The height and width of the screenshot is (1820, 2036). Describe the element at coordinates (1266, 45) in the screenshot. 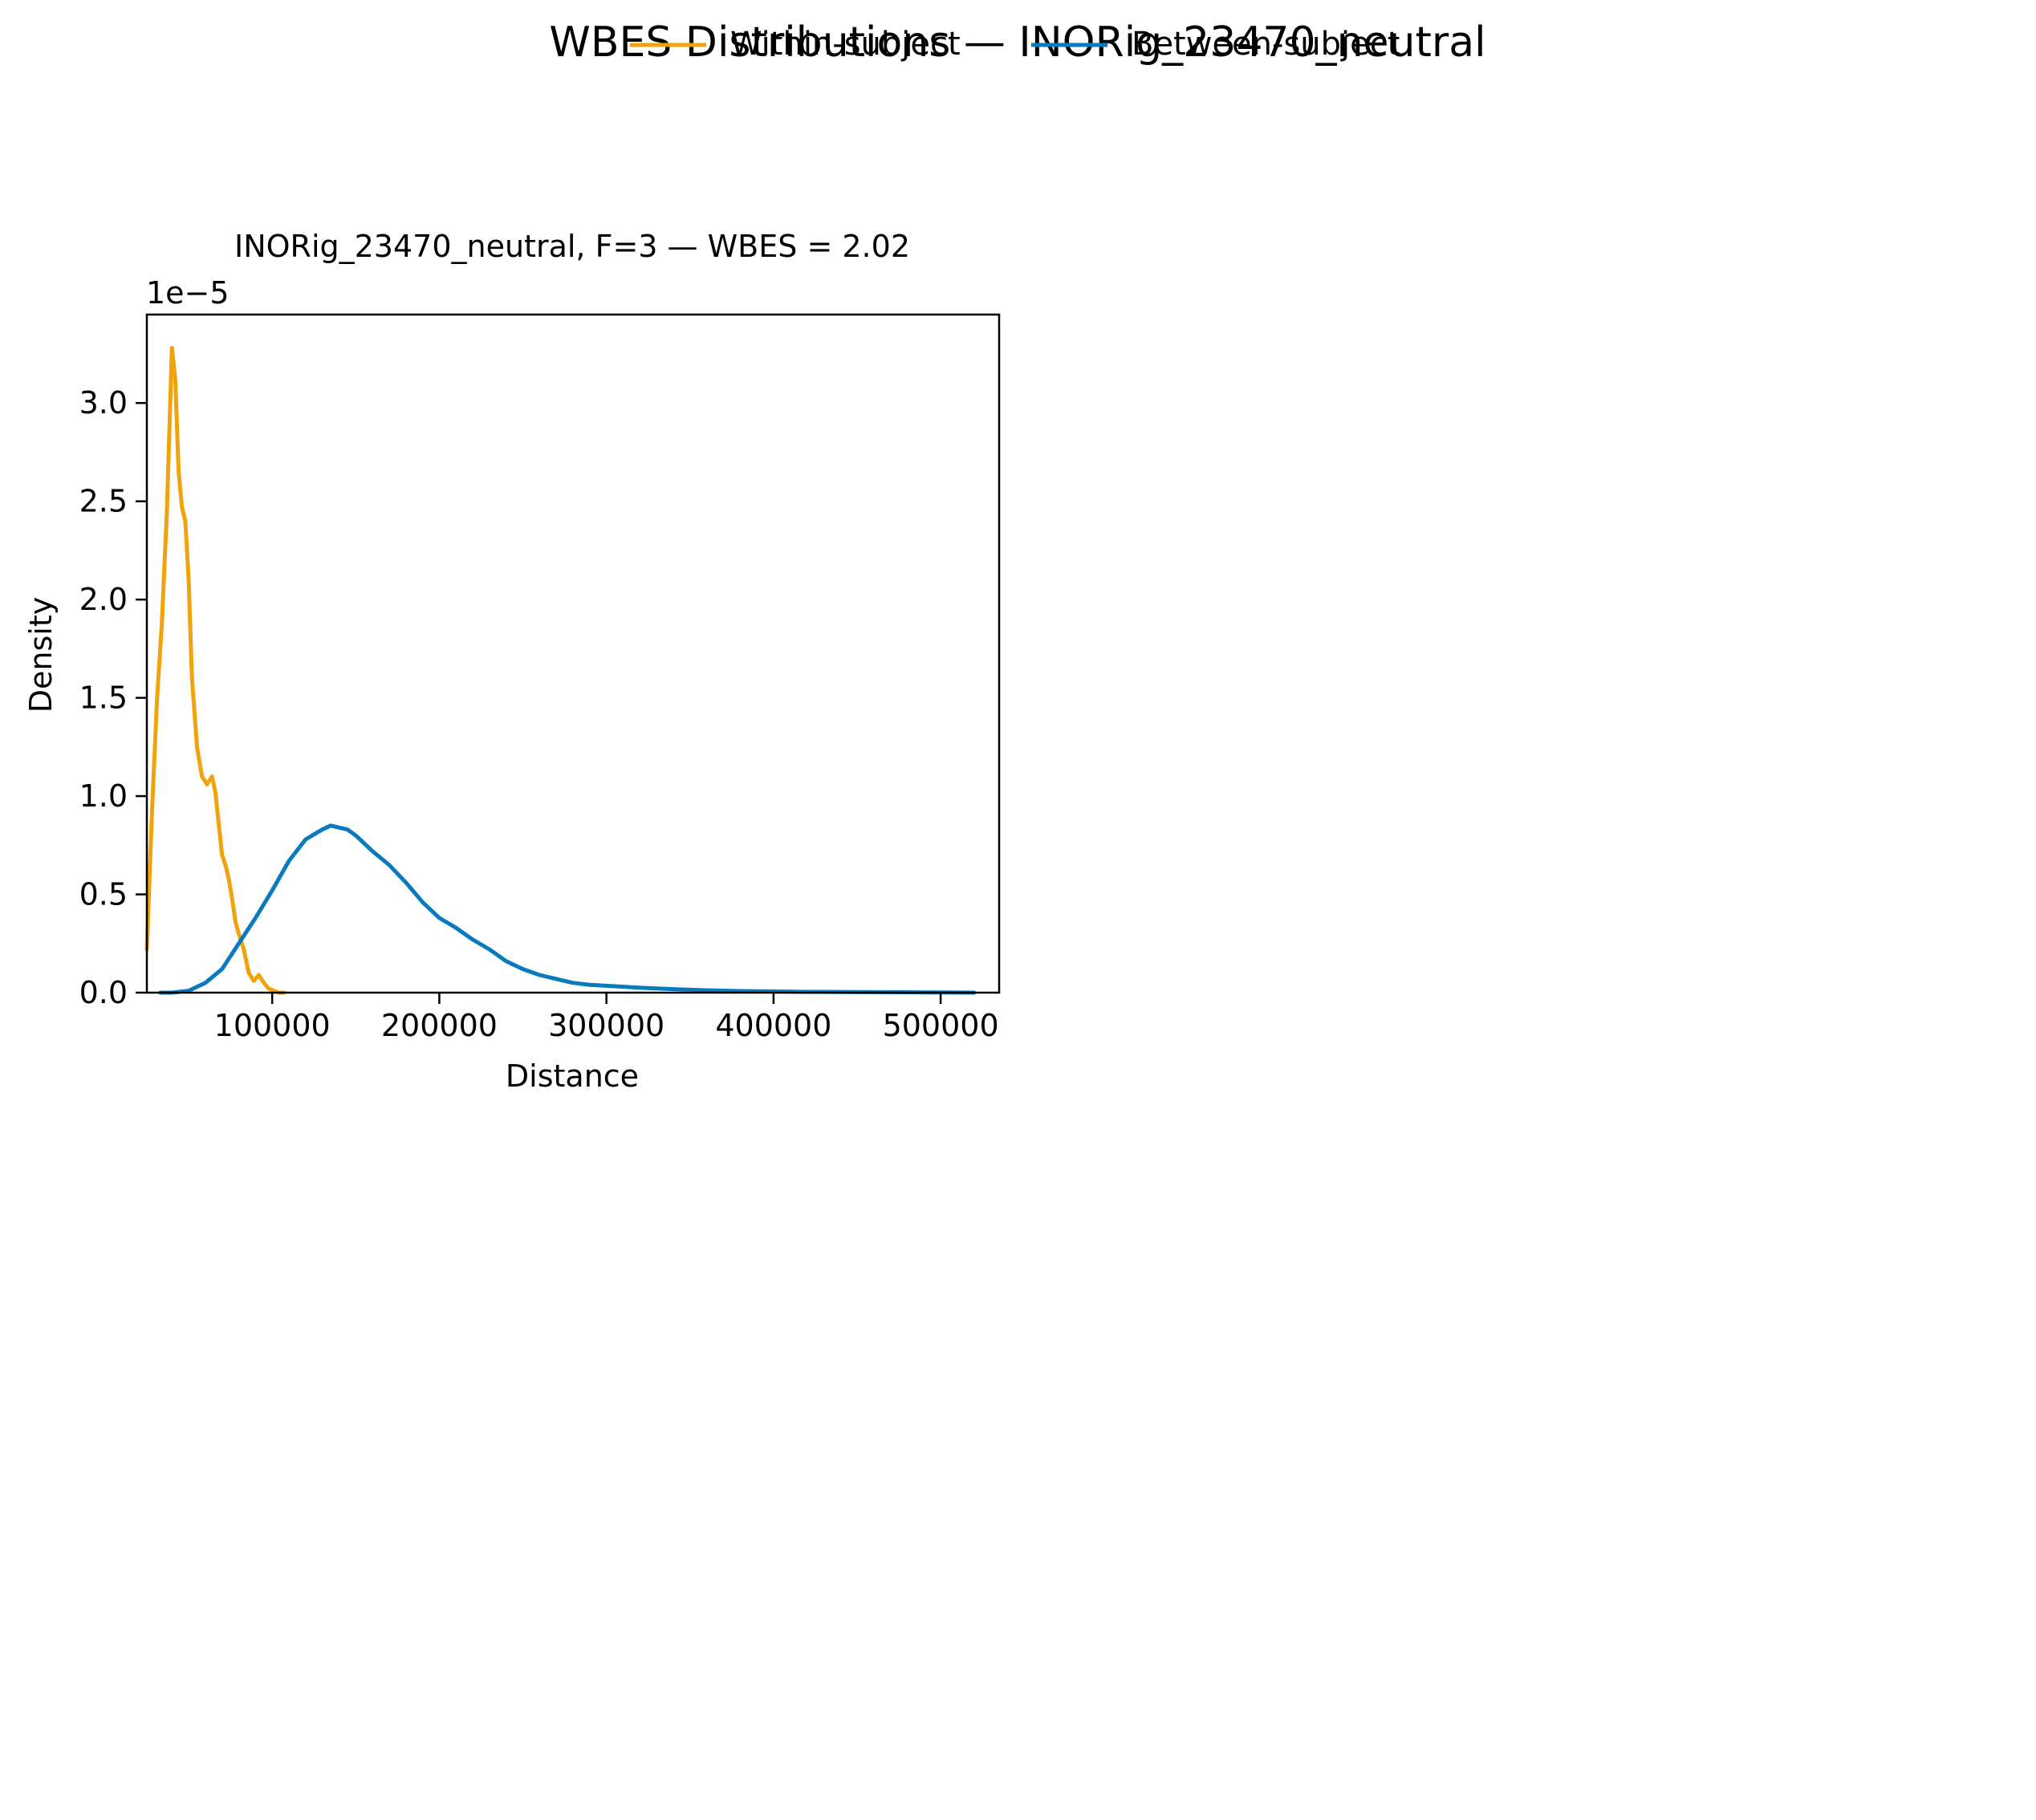

I see `legend-between-label: Between-subject` at that location.